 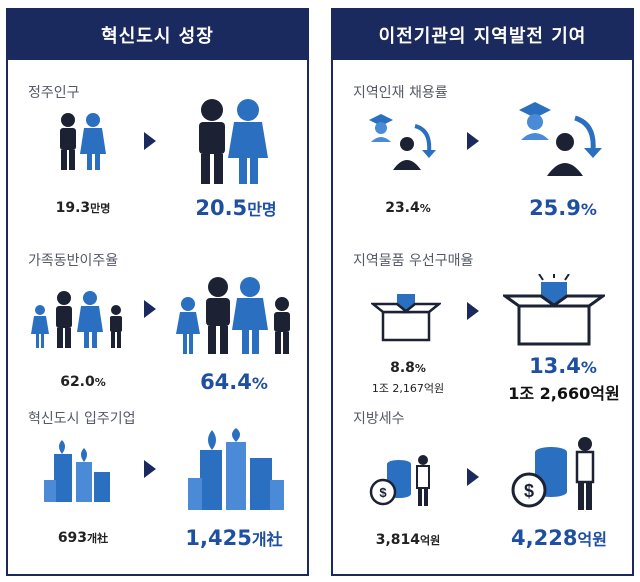 What do you see at coordinates (157, 35) in the screenshot?
I see `panel-header-left: 혁신도시 성장` at bounding box center [157, 35].